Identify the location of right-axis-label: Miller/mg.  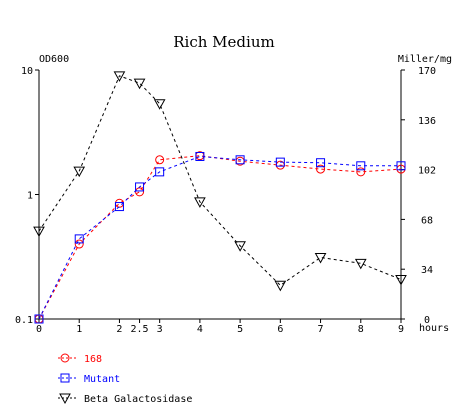
(425, 59).